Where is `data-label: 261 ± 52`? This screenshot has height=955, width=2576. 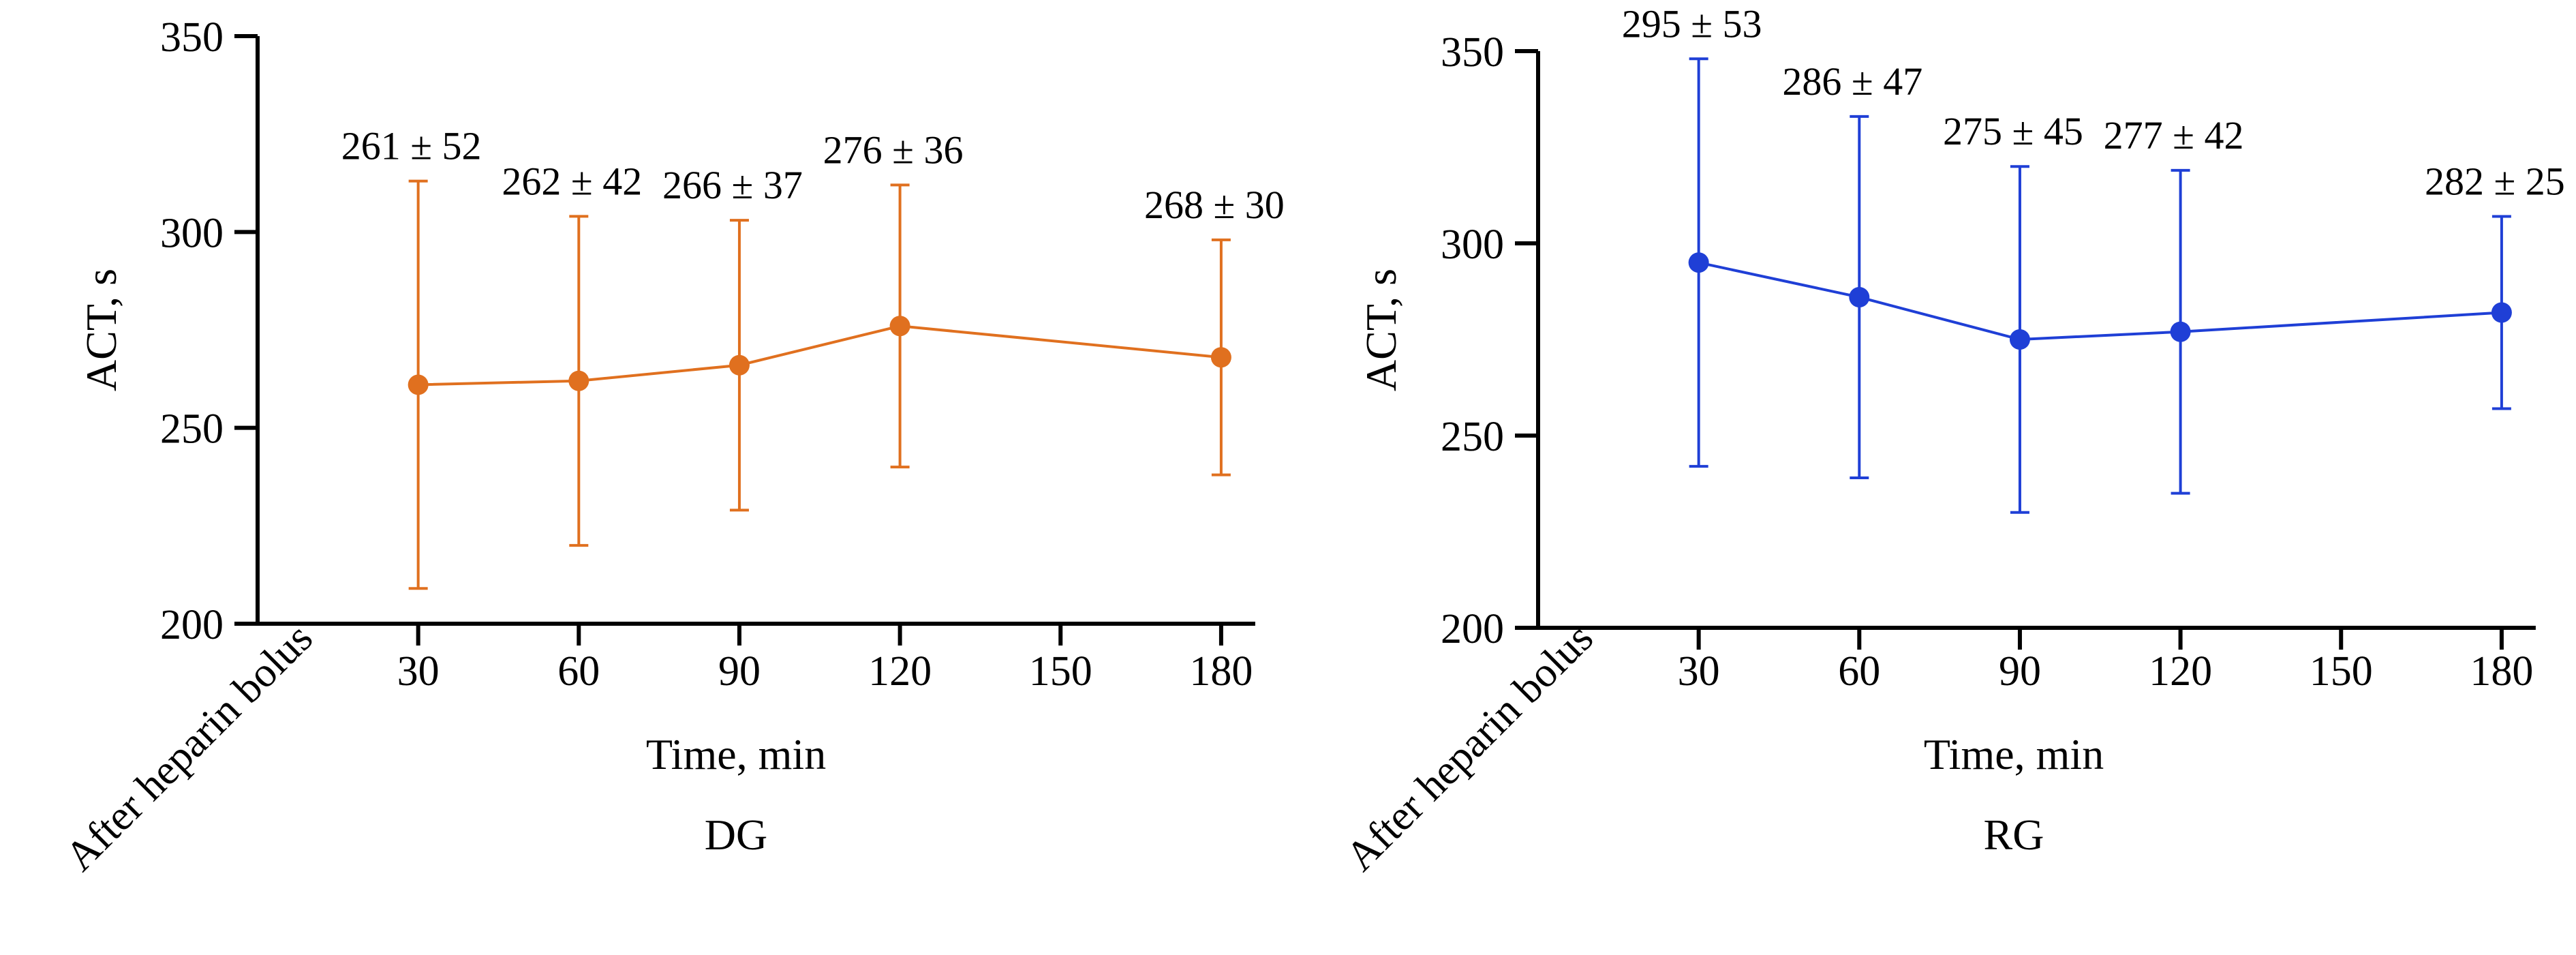 data-label: 261 ± 52 is located at coordinates (412, 146).